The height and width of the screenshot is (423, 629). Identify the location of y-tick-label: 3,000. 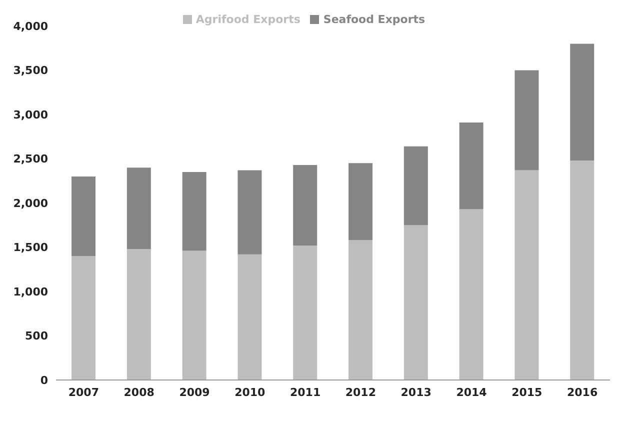
(30, 115).